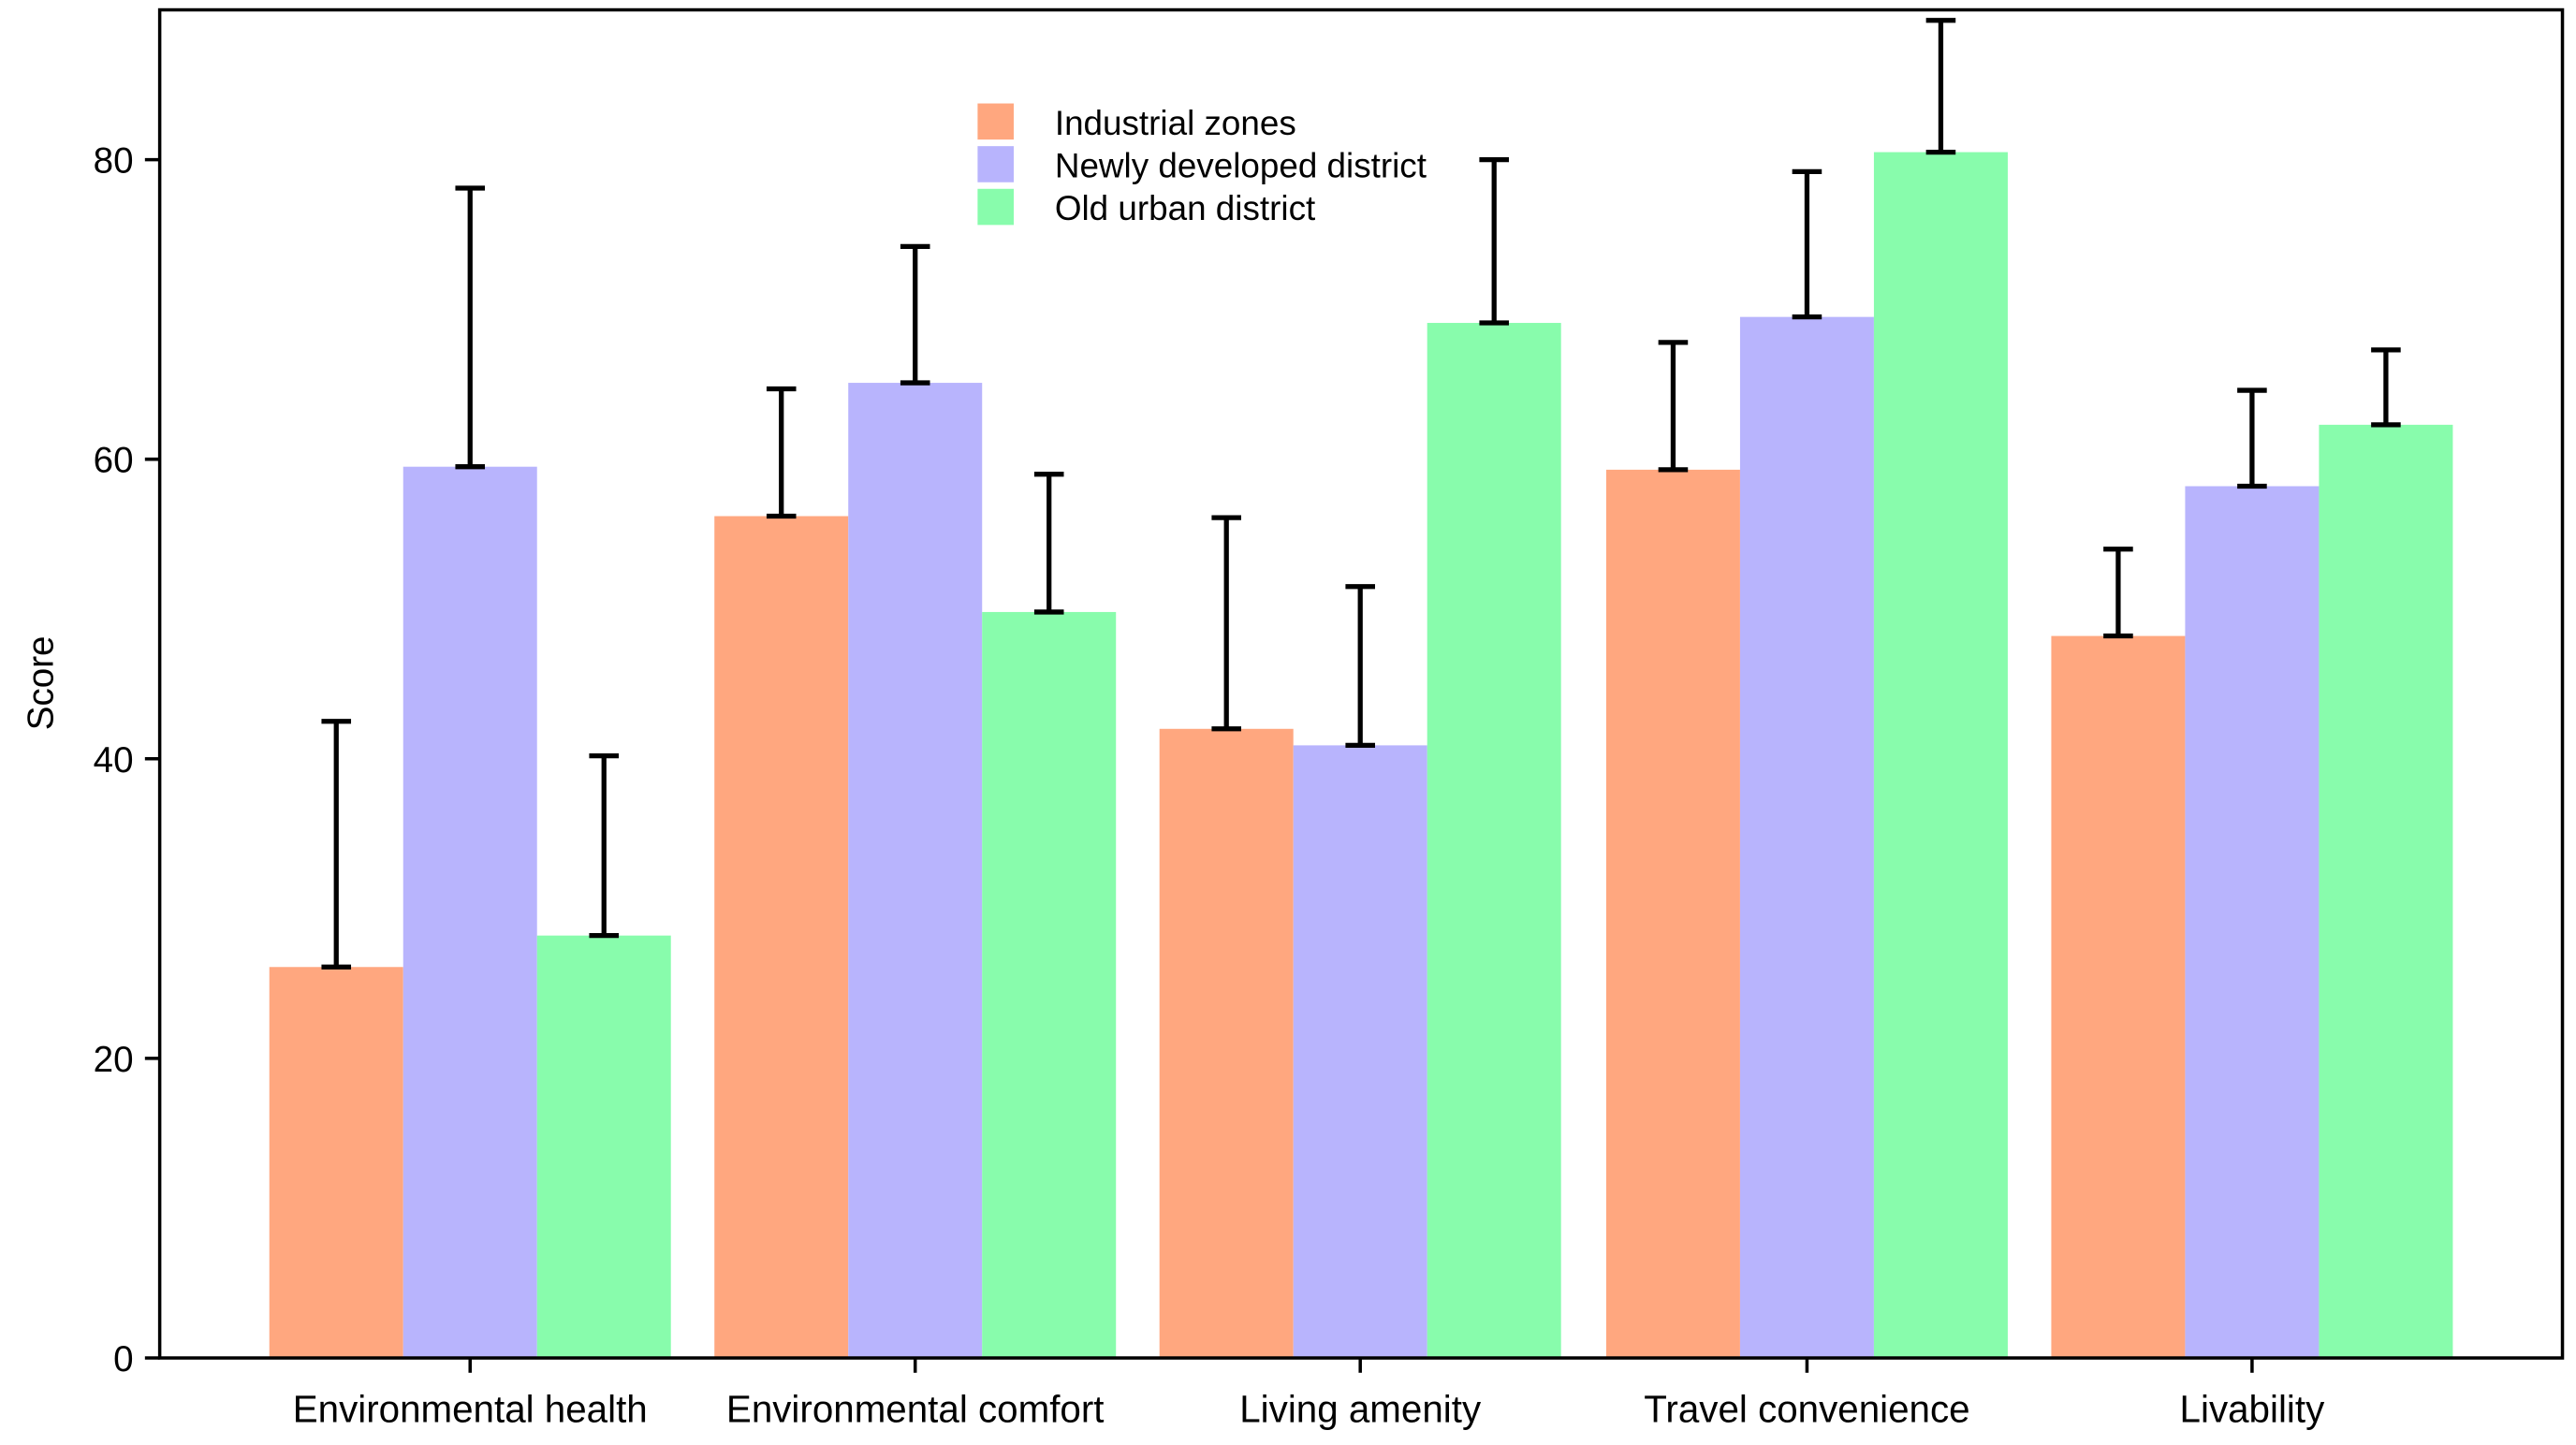 The image size is (2576, 1445). I want to click on y-tick-label: 60, so click(114, 461).